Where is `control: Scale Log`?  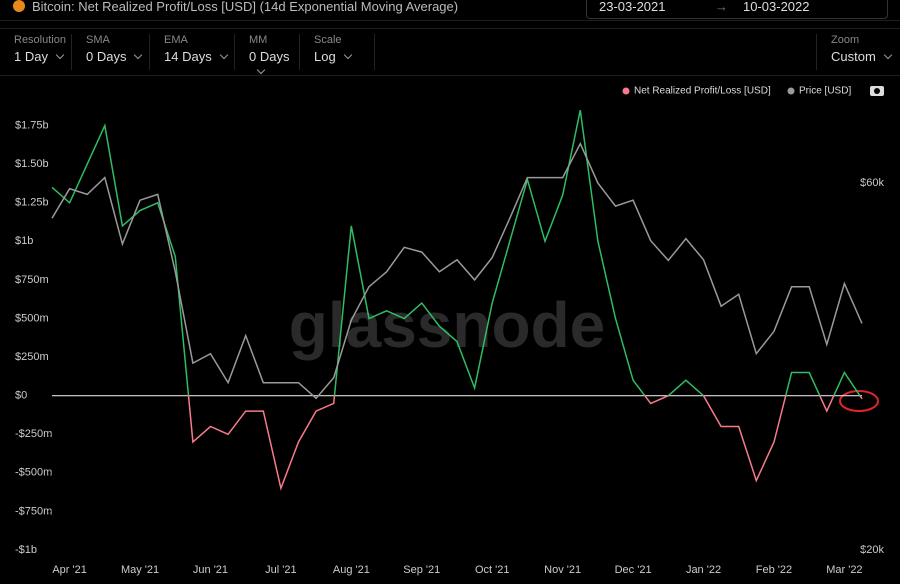
control: Scale Log is located at coordinates (337, 52).